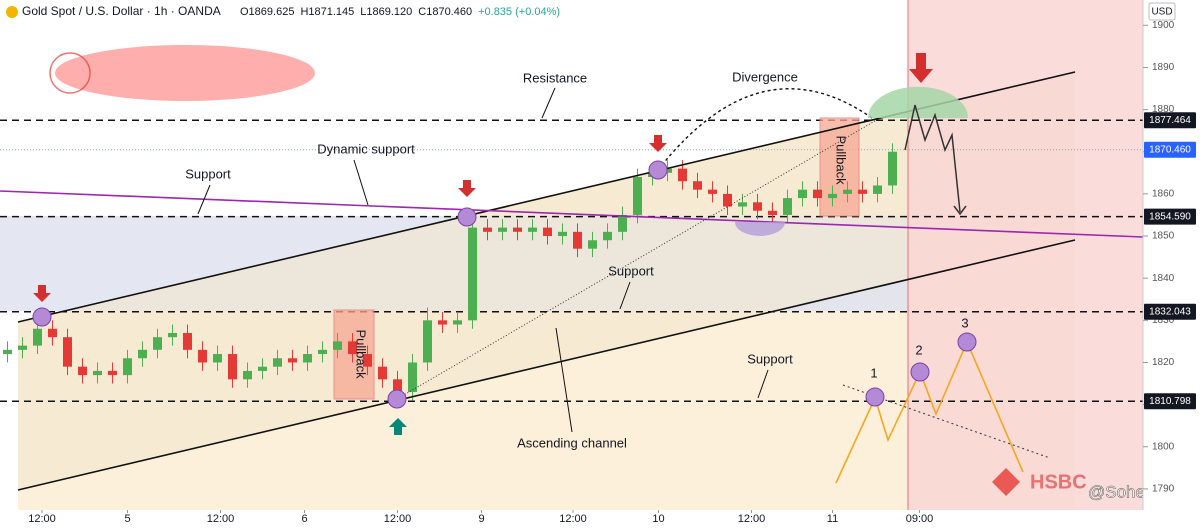  I want to click on dynamic-support, so click(572, 214).